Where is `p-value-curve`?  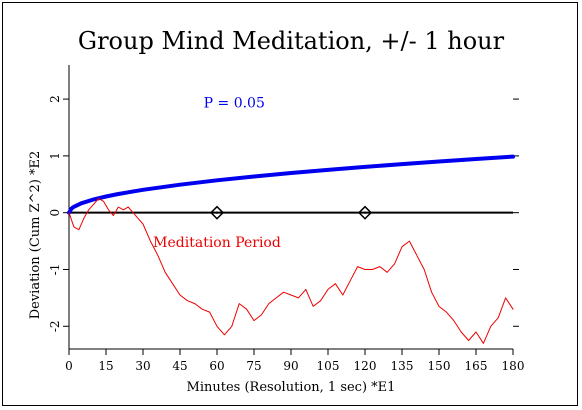
p-value-curve is located at coordinates (291, 184).